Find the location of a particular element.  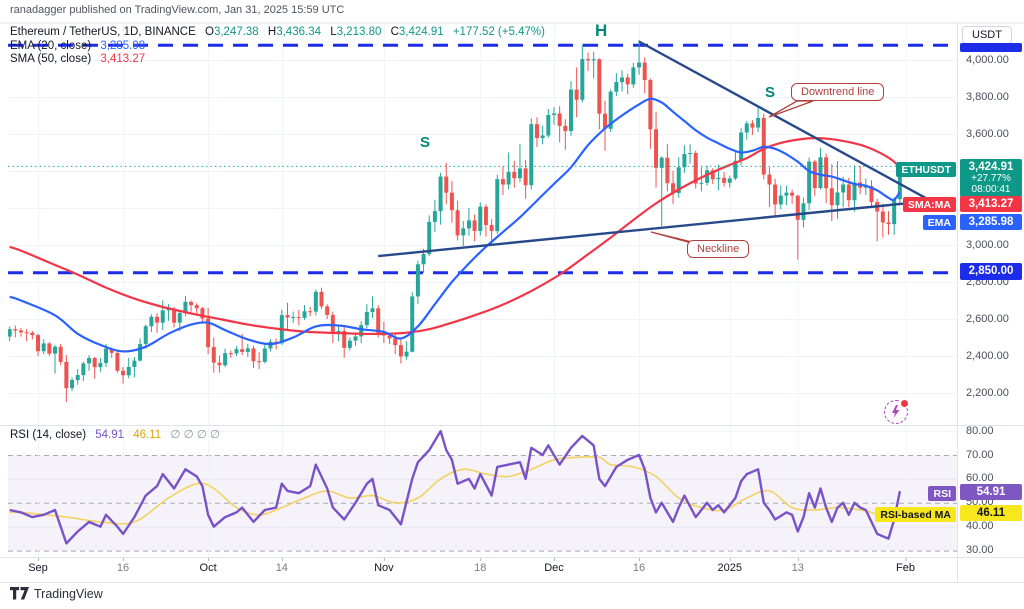

rsi-value: 54.91 is located at coordinates (110, 435).